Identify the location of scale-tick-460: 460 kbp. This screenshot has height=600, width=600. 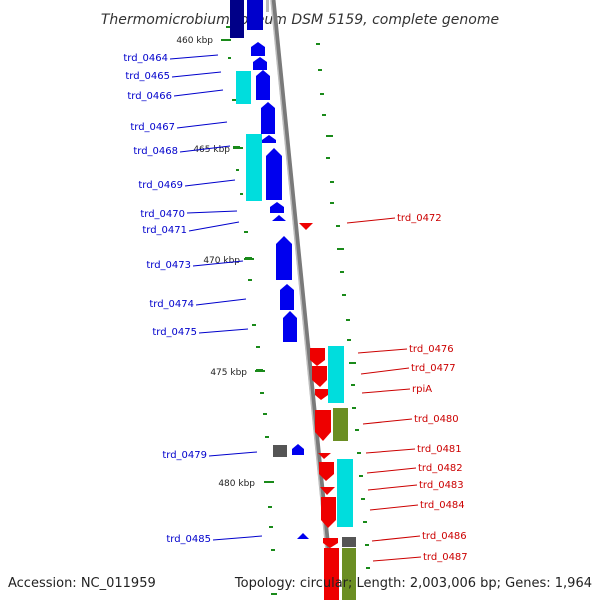
(203, 41).